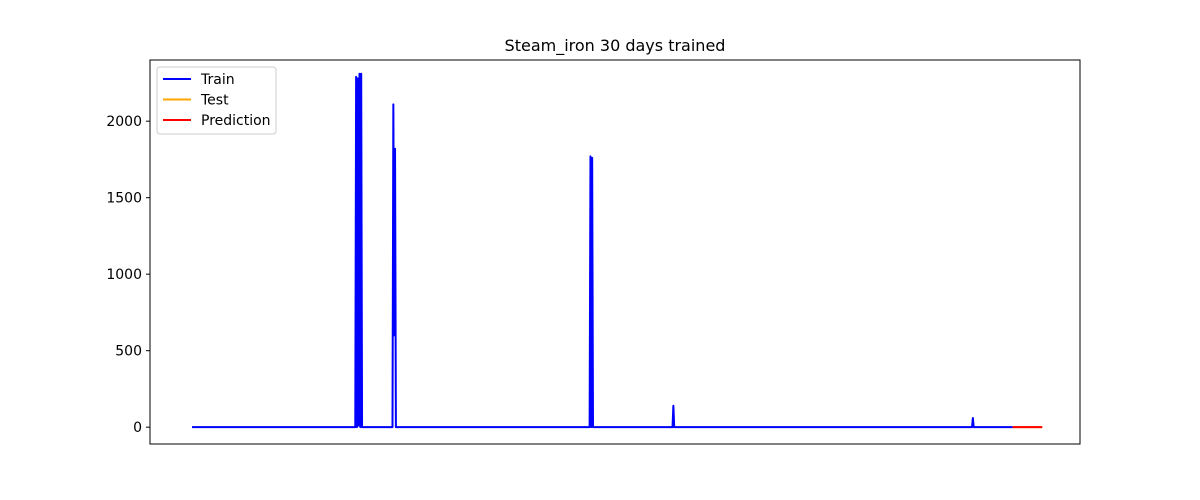 Image resolution: width=1200 pixels, height=500 pixels. I want to click on y-tick-label: 1000, so click(124, 275).